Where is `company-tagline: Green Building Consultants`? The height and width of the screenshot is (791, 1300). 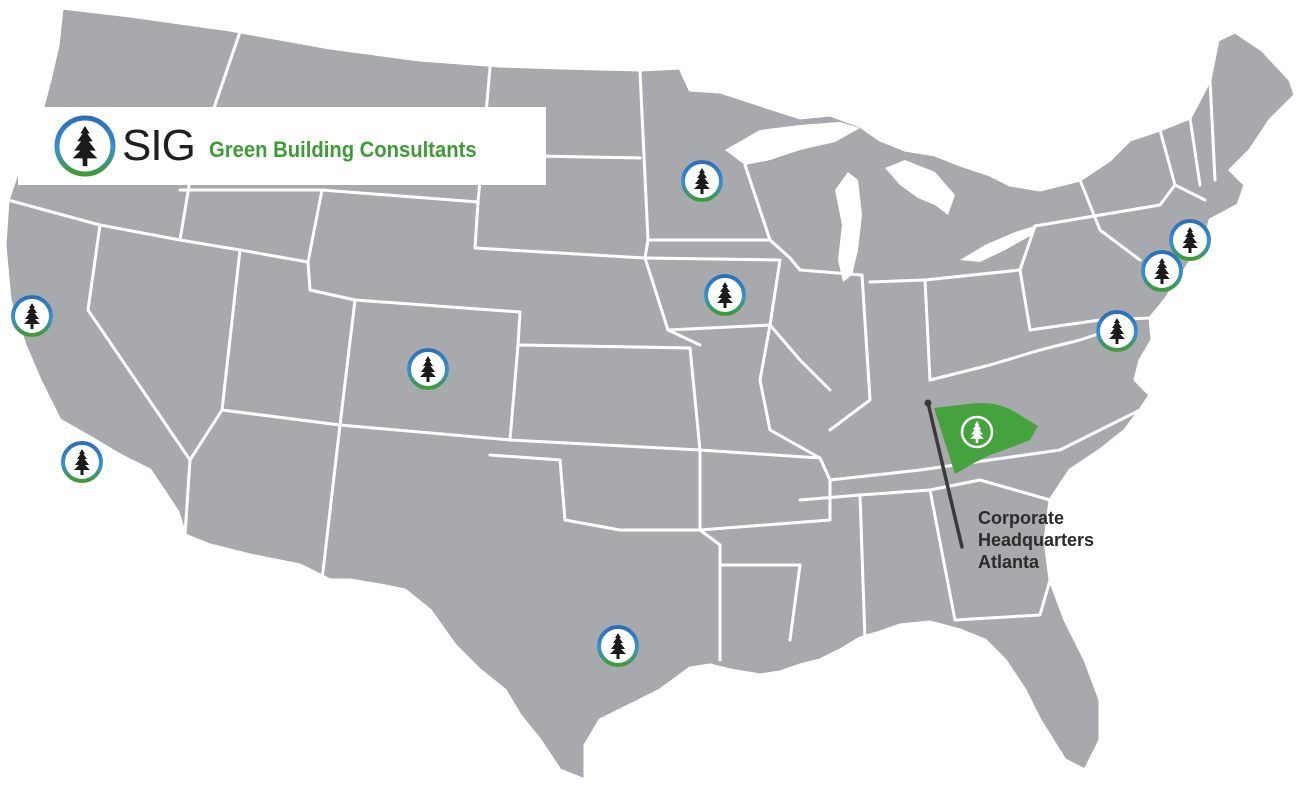 company-tagline: Green Building Consultants is located at coordinates (342, 149).